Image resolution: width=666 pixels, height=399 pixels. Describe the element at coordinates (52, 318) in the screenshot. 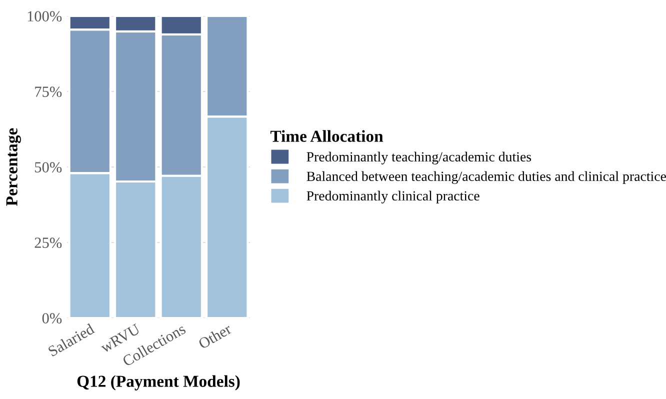

I see `y-tick-label: 0%` at that location.